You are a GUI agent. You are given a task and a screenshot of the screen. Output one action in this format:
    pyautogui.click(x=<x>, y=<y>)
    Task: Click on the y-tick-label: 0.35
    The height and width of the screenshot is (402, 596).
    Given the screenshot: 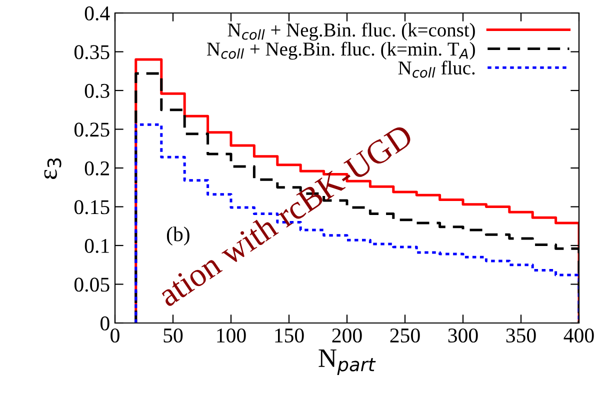 What is the action you would take?
    pyautogui.click(x=92, y=52)
    